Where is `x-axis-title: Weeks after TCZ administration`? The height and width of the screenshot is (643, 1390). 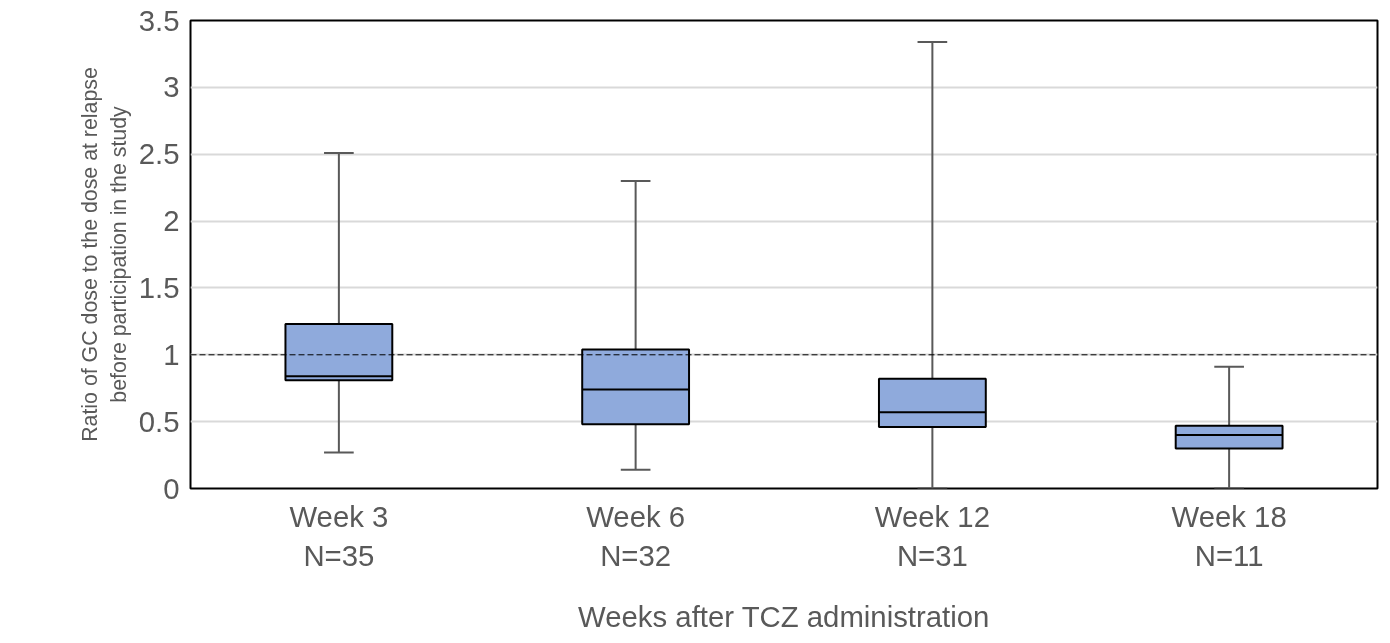
x-axis-title: Weeks after TCZ administration is located at coordinates (784, 617).